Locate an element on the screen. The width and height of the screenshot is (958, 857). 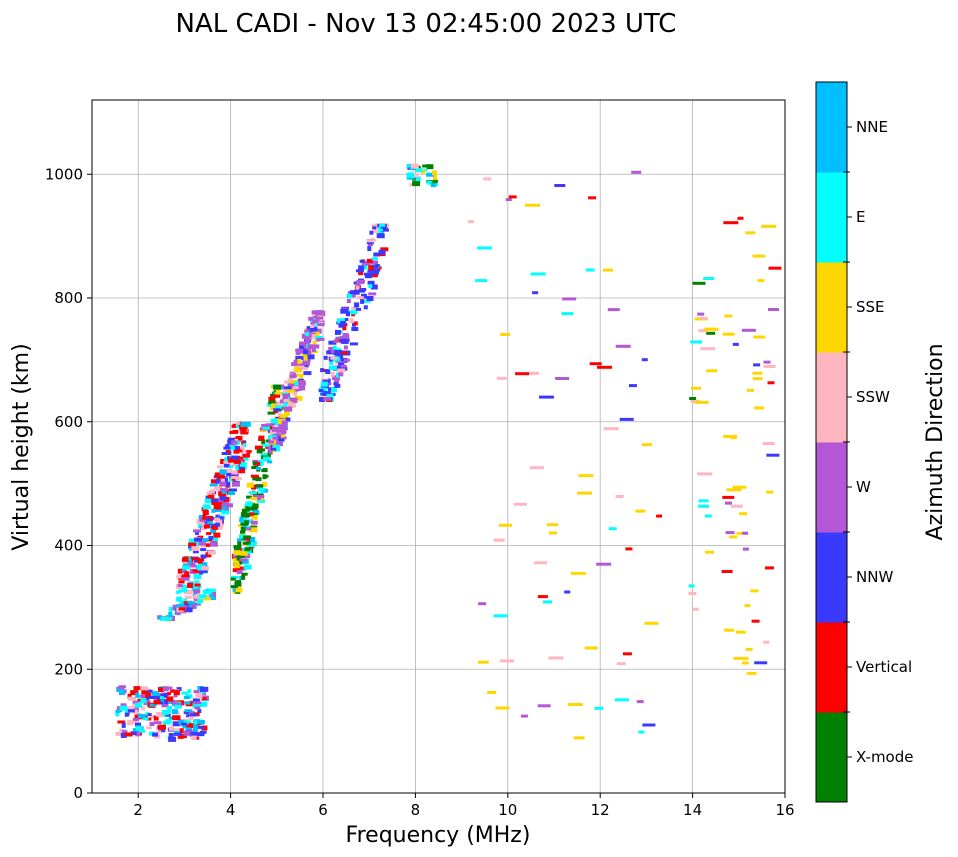
colorbar-segment-nne is located at coordinates (831, 127).